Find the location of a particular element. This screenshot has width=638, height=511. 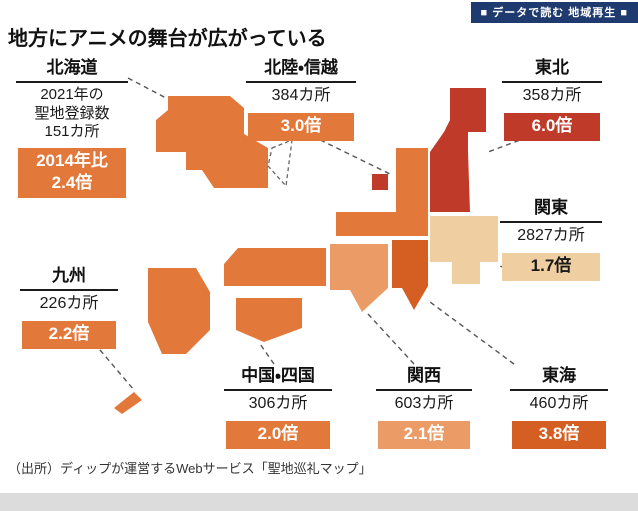

growth-badge-hokkaido: 2014年比 2.4倍 is located at coordinates (72, 173).